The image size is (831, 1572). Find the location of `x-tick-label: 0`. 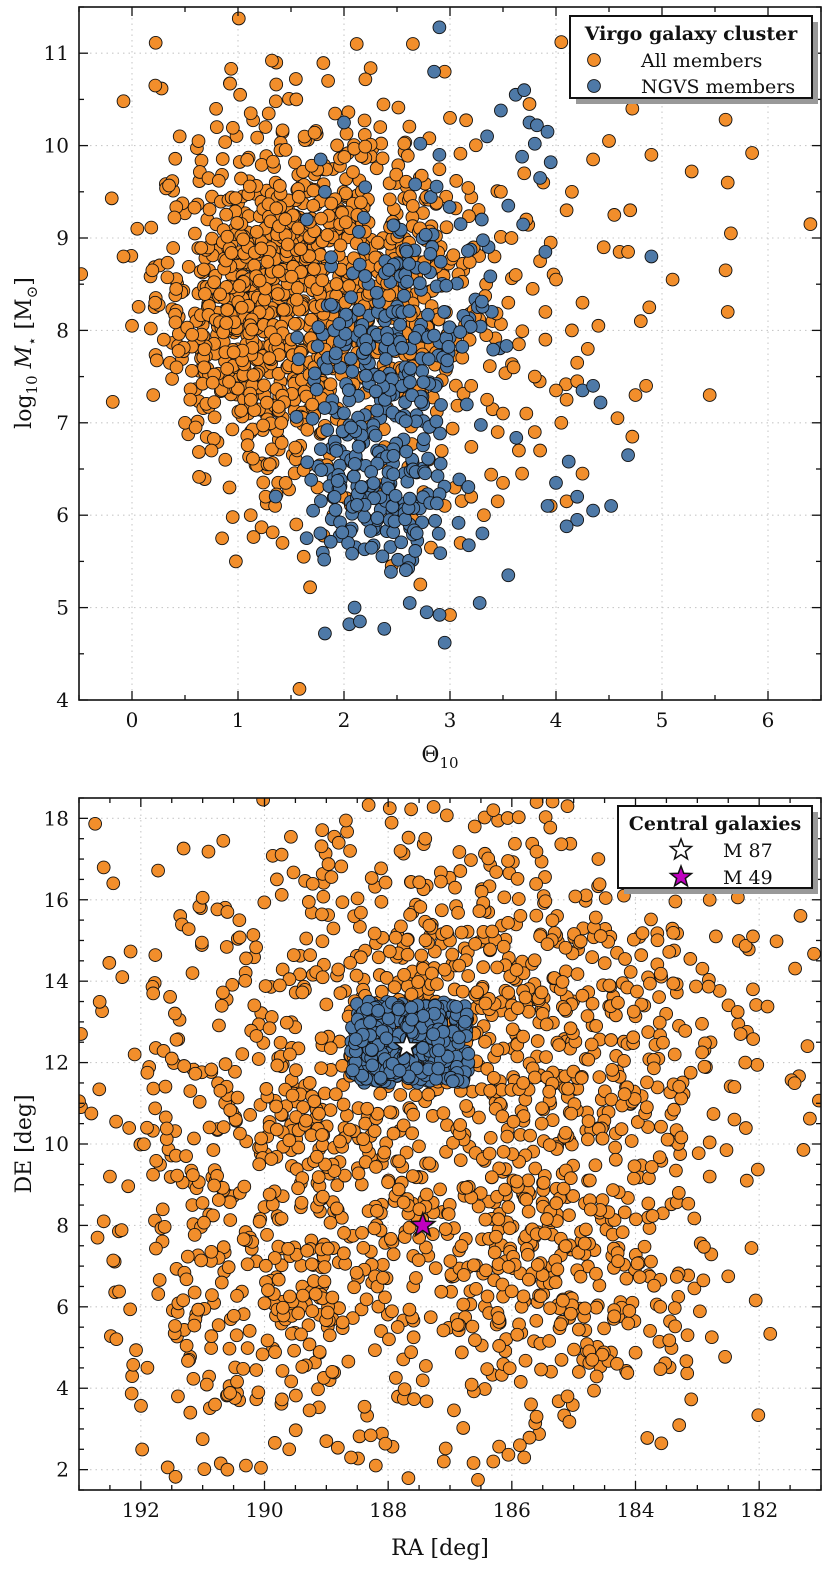

x-tick-label: 0 is located at coordinates (132, 720).